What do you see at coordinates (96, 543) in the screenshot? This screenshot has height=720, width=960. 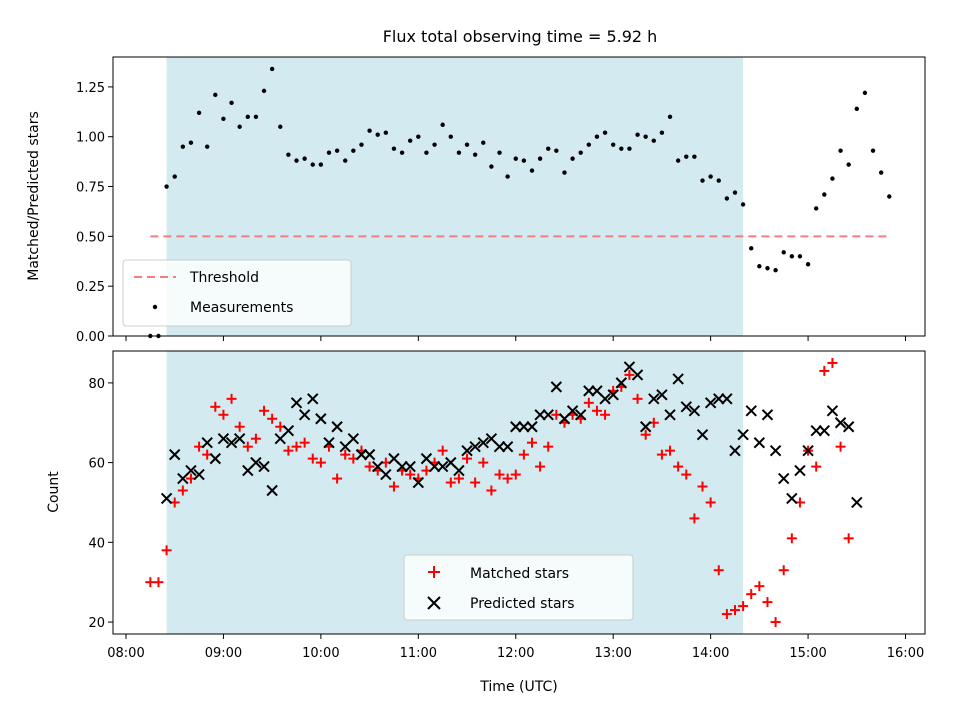 I see `bottom-y-tick-label: 40` at bounding box center [96, 543].